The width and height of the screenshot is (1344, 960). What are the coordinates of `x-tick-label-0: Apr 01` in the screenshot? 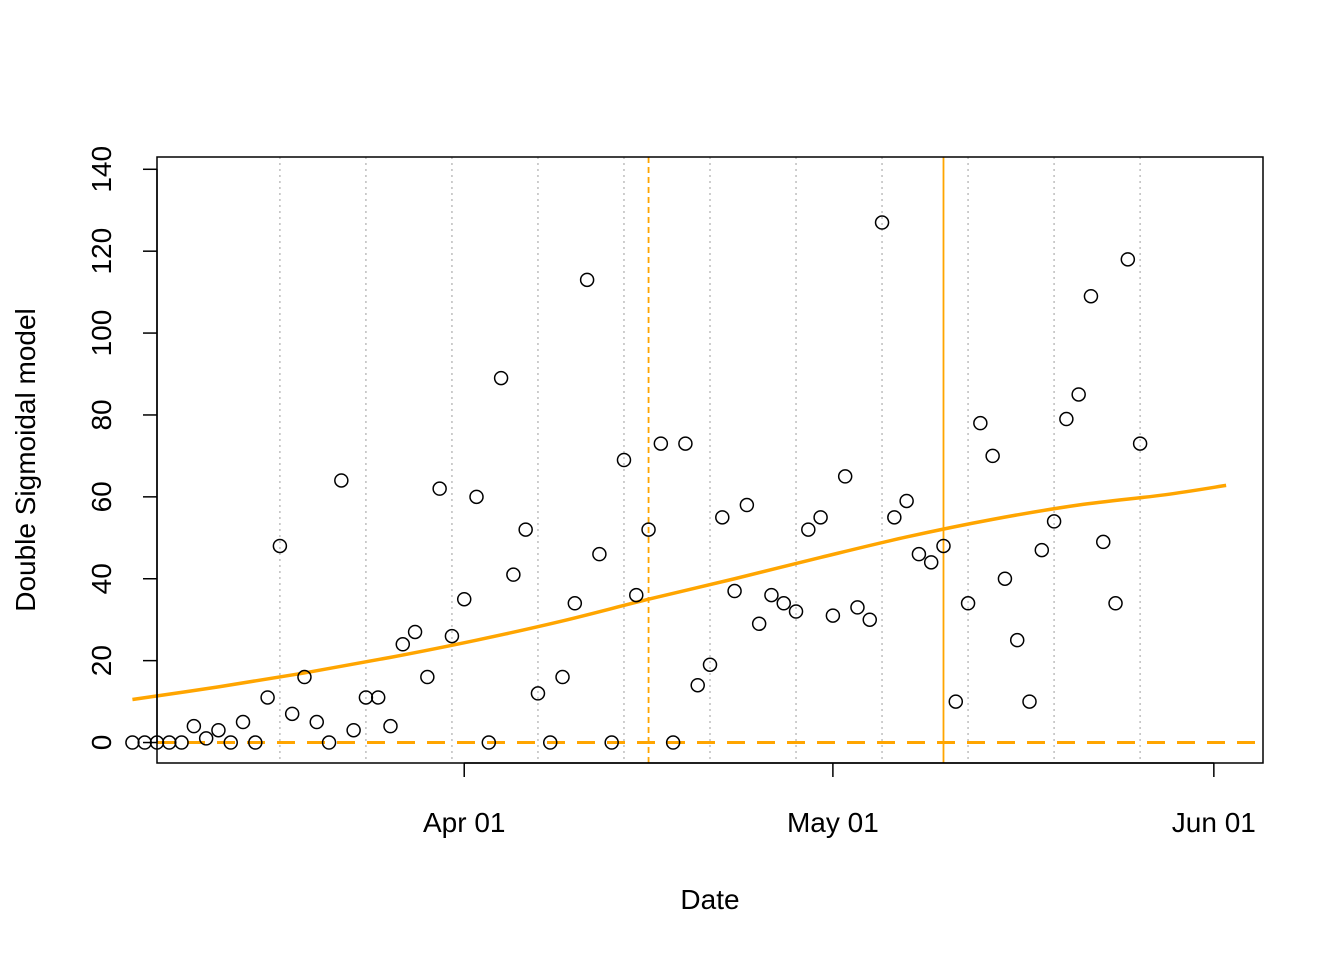 It's located at (464, 822).